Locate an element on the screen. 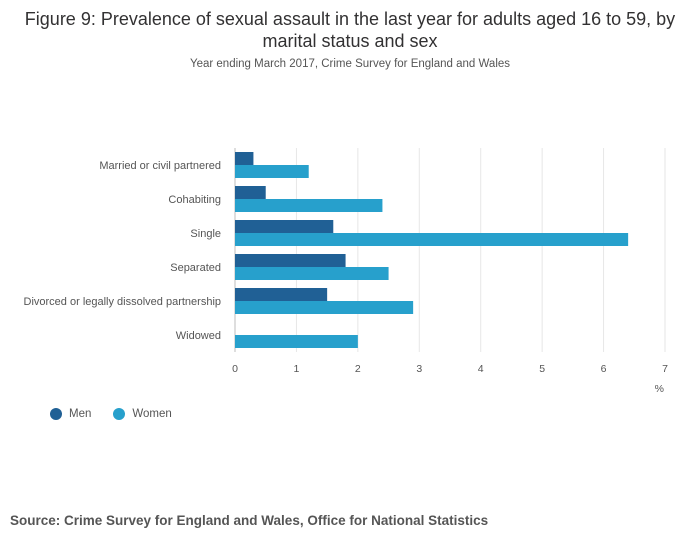 Image resolution: width=700 pixels, height=549 pixels. legend-swatch-women is located at coordinates (119, 414).